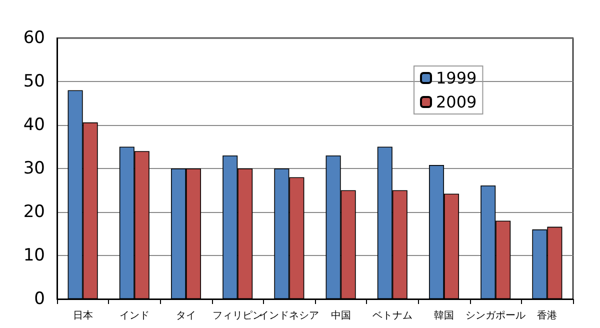  Describe the element at coordinates (547, 316) in the screenshot. I see `x-tick-label: 香港` at that location.